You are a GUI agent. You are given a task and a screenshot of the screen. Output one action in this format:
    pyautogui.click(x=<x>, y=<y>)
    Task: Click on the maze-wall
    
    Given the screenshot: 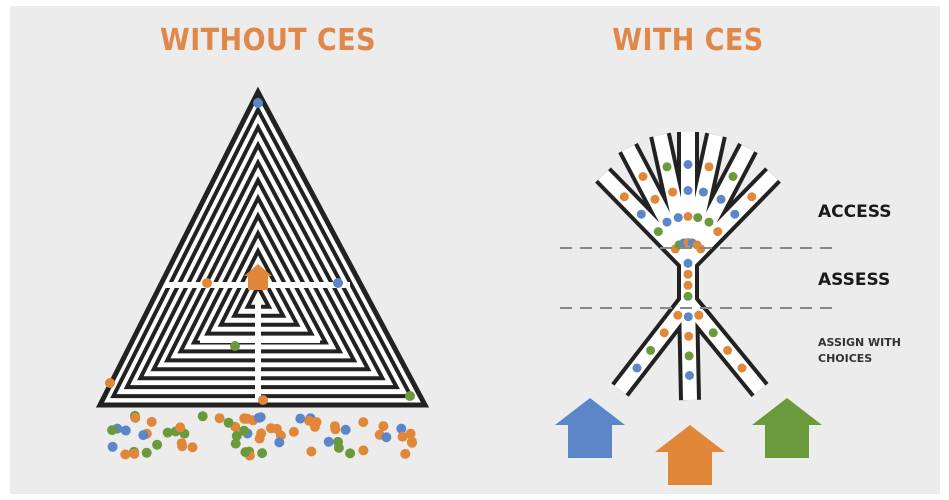 What is the action you would take?
    pyautogui.click(x=261, y=260)
    